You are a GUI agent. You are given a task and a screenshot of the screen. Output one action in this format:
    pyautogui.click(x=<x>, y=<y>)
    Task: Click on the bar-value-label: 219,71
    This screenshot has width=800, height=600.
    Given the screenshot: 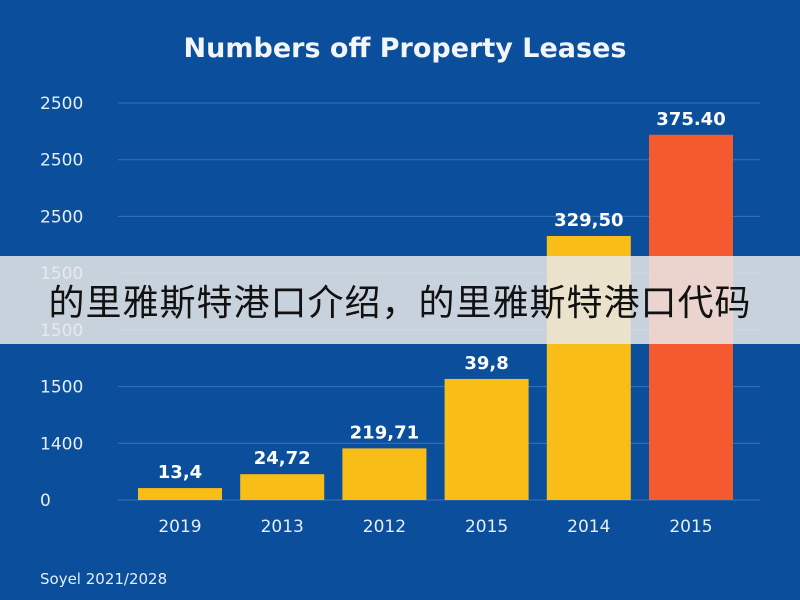 What is the action you would take?
    pyautogui.click(x=384, y=432)
    